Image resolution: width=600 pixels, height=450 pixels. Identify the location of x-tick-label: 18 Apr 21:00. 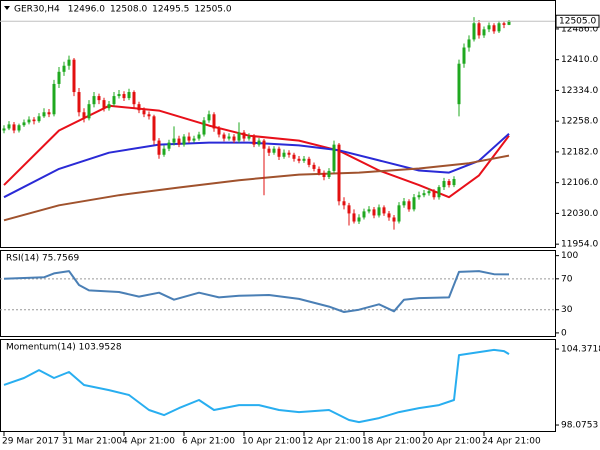
(391, 442).